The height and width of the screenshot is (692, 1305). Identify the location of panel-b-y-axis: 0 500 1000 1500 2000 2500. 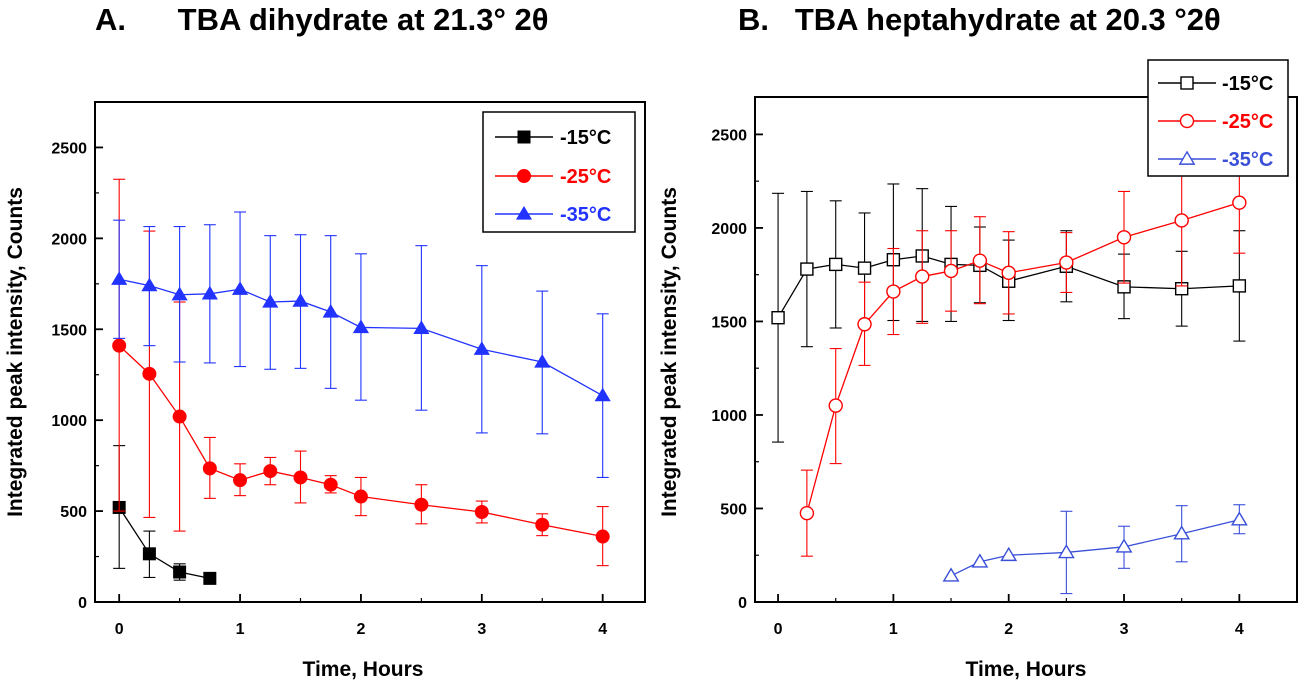
(737, 369).